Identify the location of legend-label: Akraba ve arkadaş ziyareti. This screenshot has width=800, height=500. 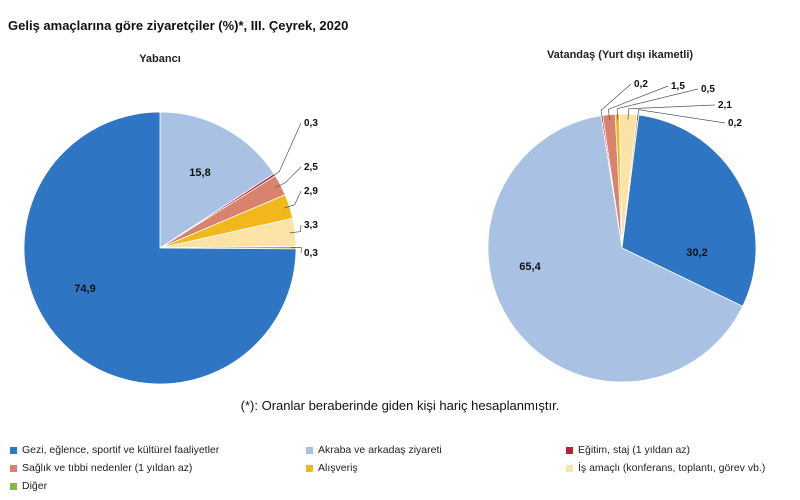
(380, 450).